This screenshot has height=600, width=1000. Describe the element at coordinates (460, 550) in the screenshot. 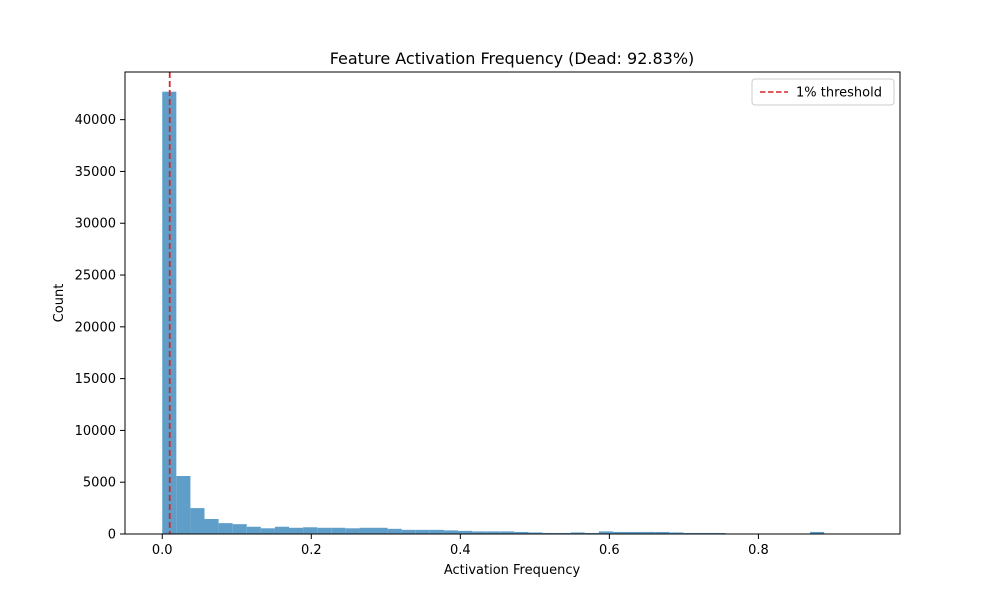

I see `x-tick-label: 0.4` at that location.